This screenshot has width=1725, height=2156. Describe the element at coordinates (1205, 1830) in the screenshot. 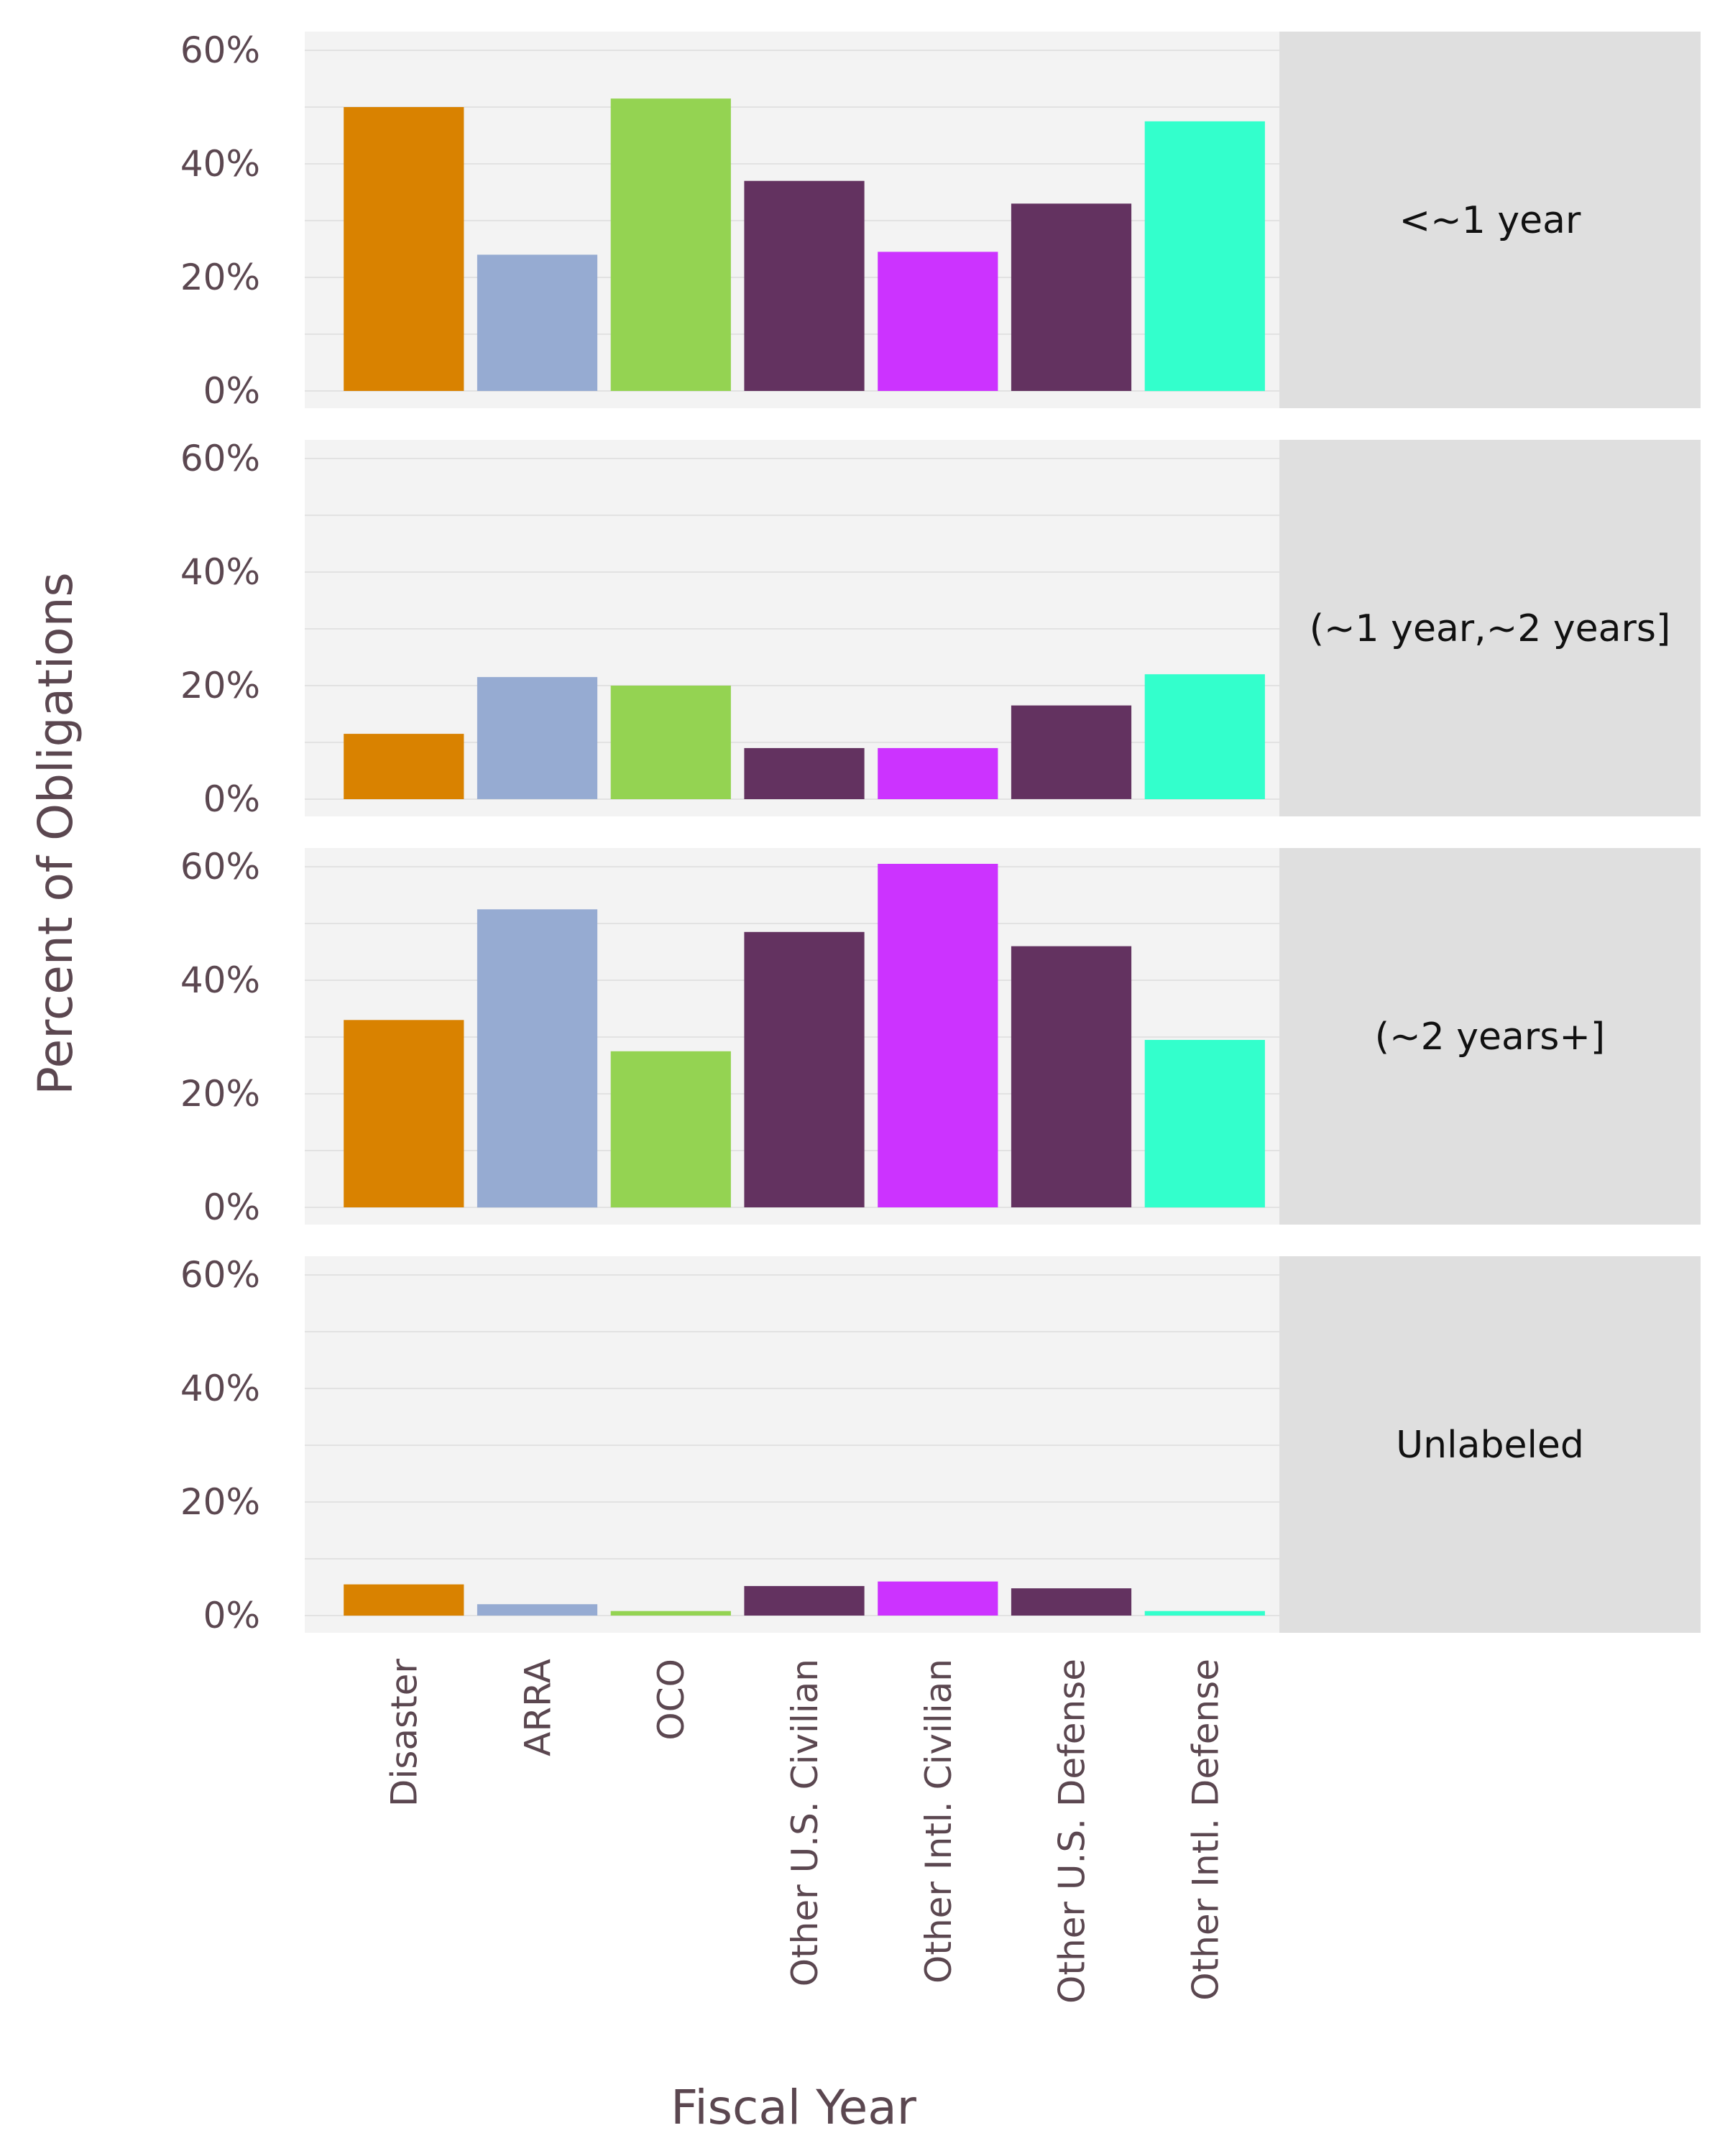

I see `x-tick-label: Other Intl. Defense` at that location.